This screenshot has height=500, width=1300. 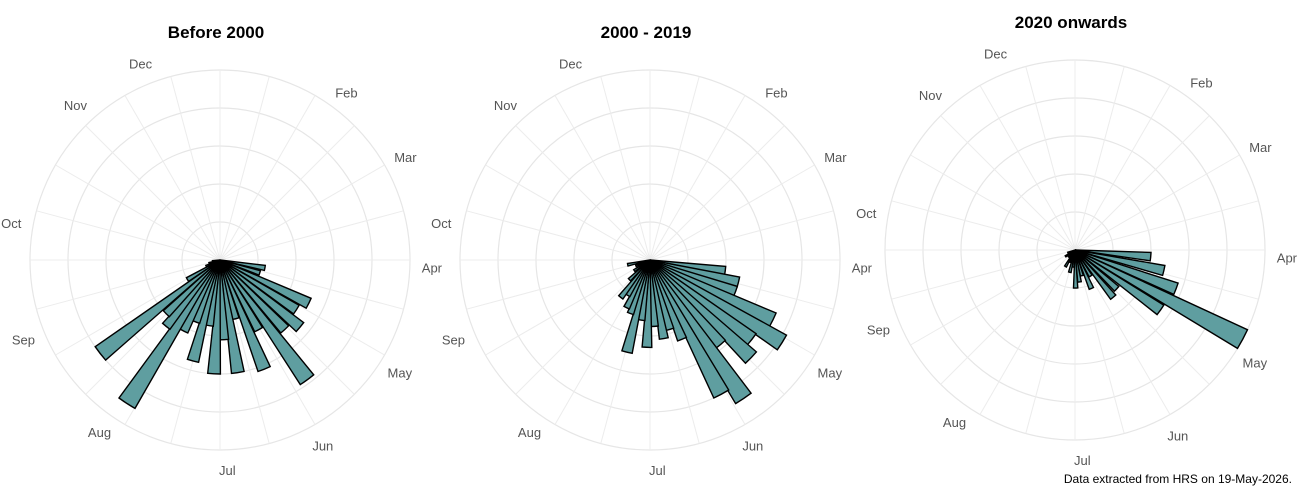 I want to click on month-label-may: May, so click(x=830, y=372).